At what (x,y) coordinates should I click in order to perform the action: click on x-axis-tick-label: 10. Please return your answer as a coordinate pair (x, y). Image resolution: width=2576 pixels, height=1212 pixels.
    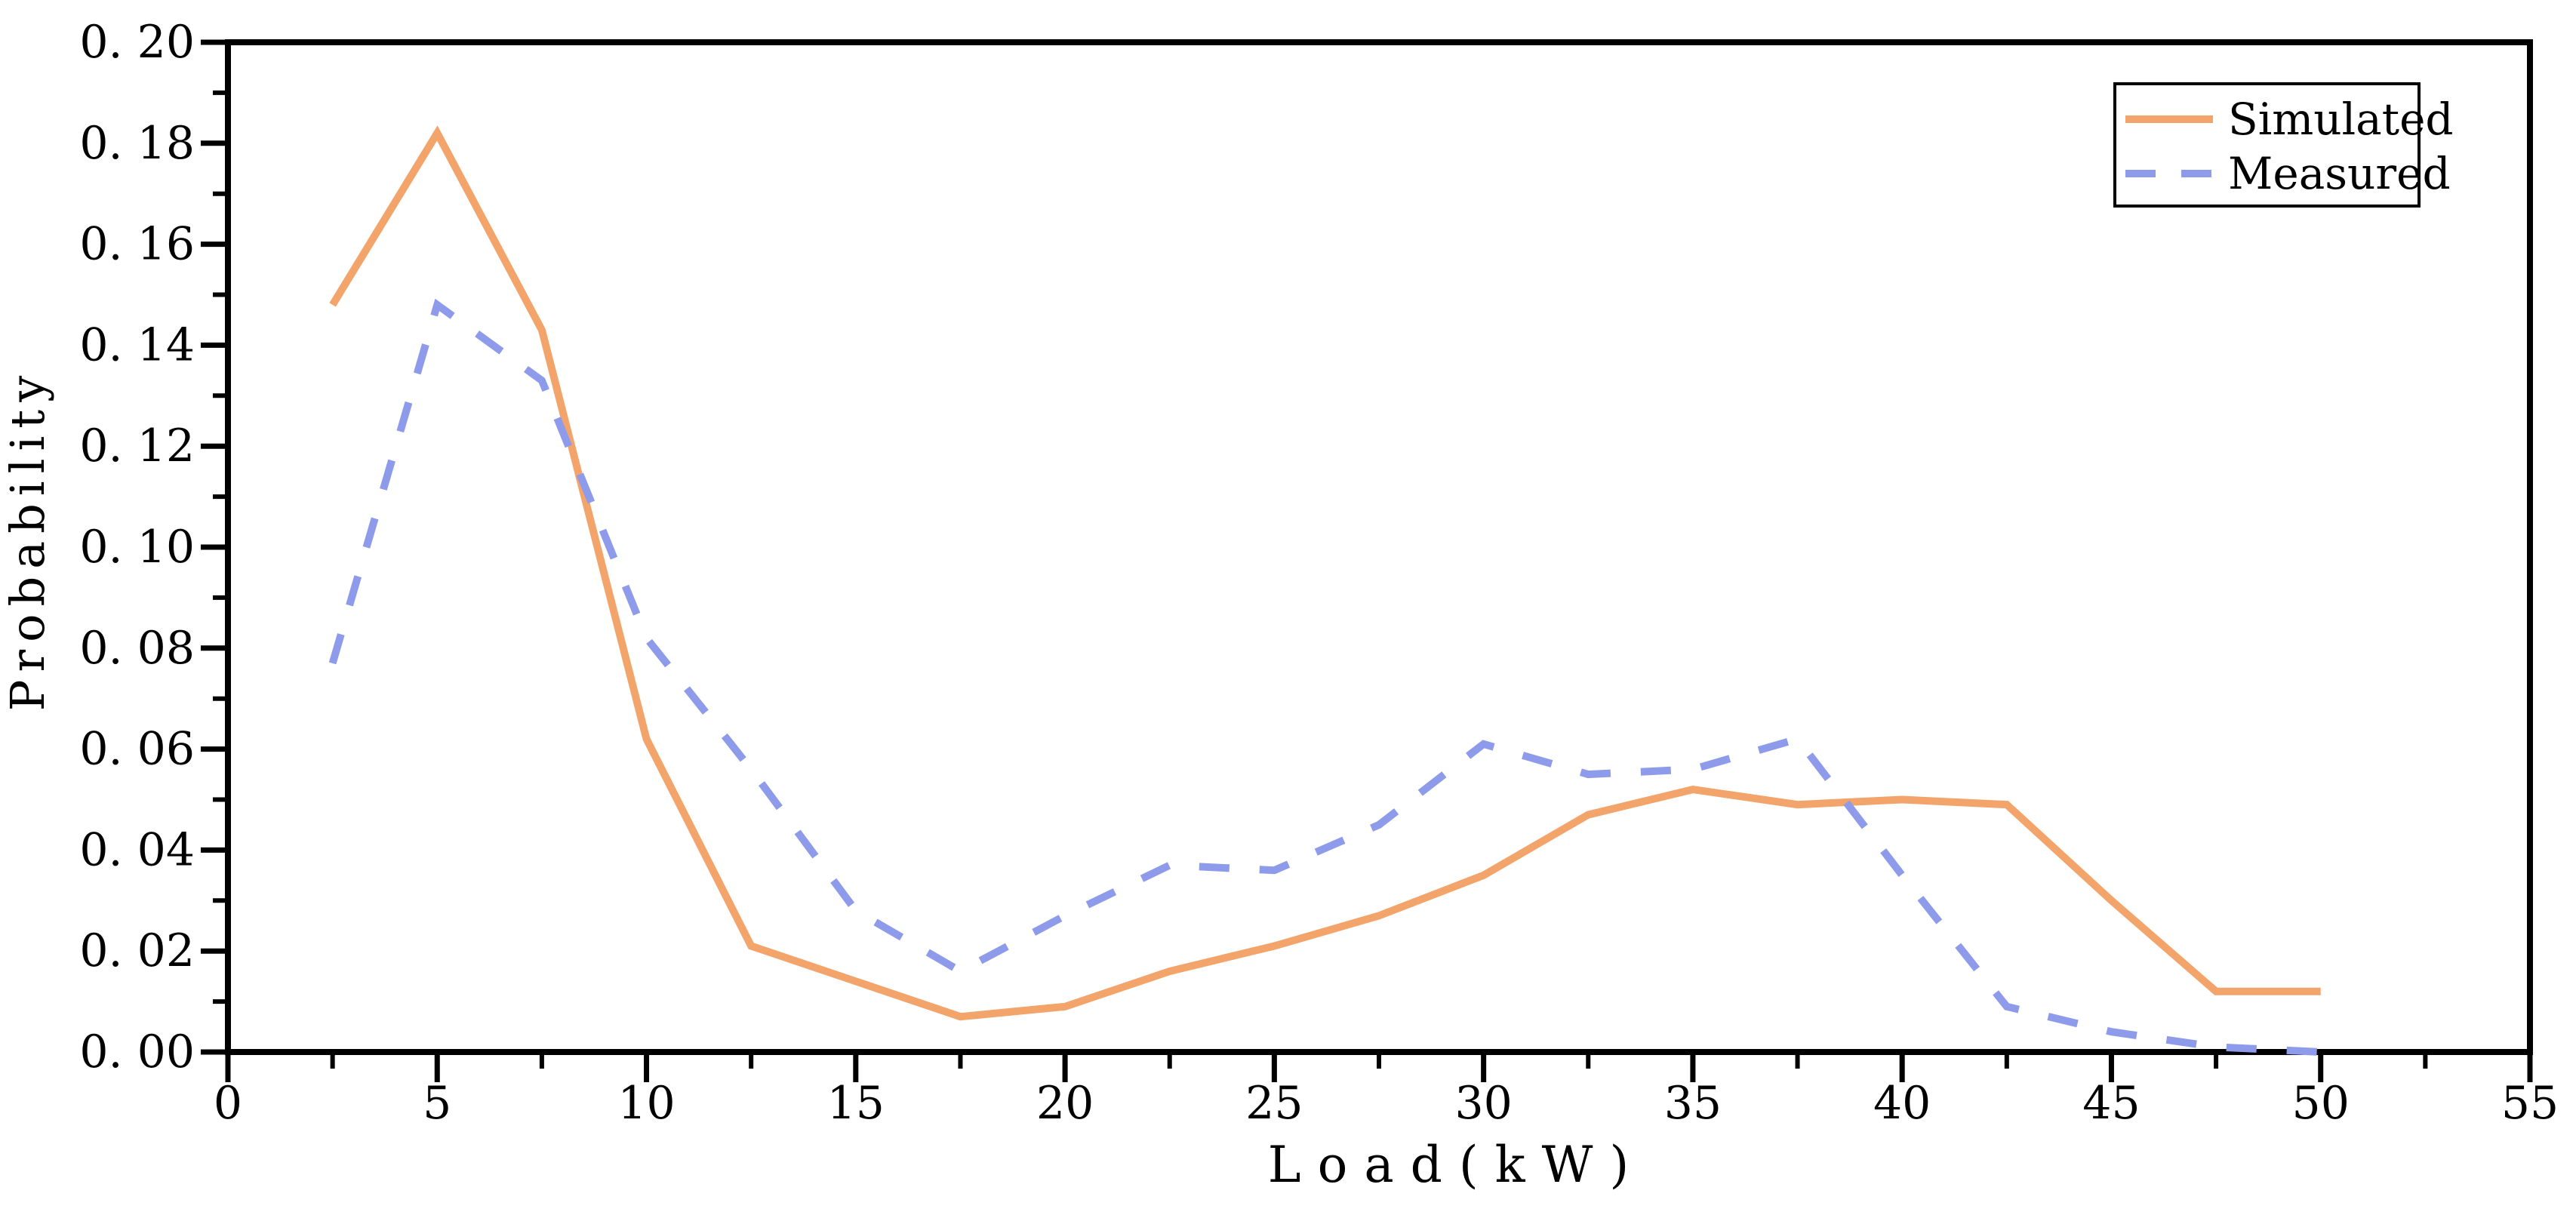
    Looking at the image, I should click on (646, 1103).